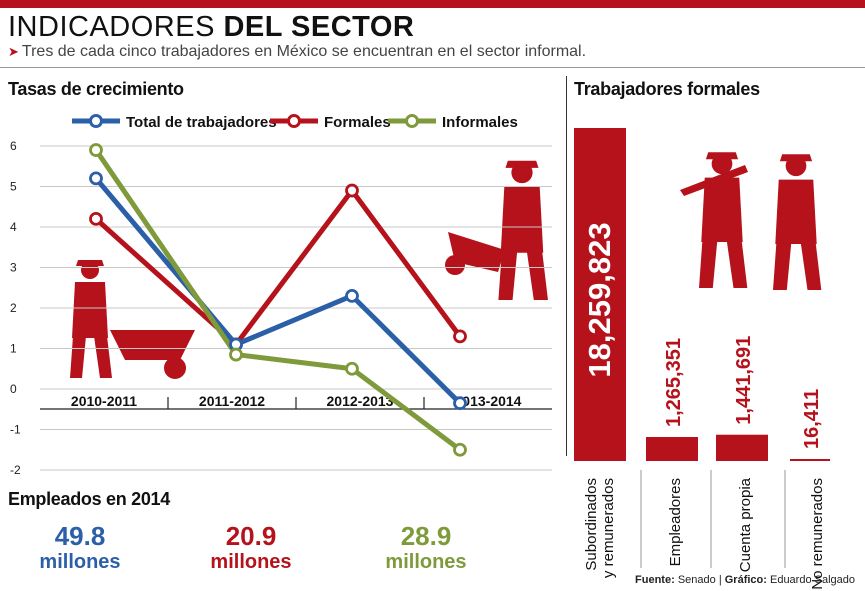 This screenshot has width=865, height=591. What do you see at coordinates (15, 430) in the screenshot?
I see `y-tick-label: -1` at bounding box center [15, 430].